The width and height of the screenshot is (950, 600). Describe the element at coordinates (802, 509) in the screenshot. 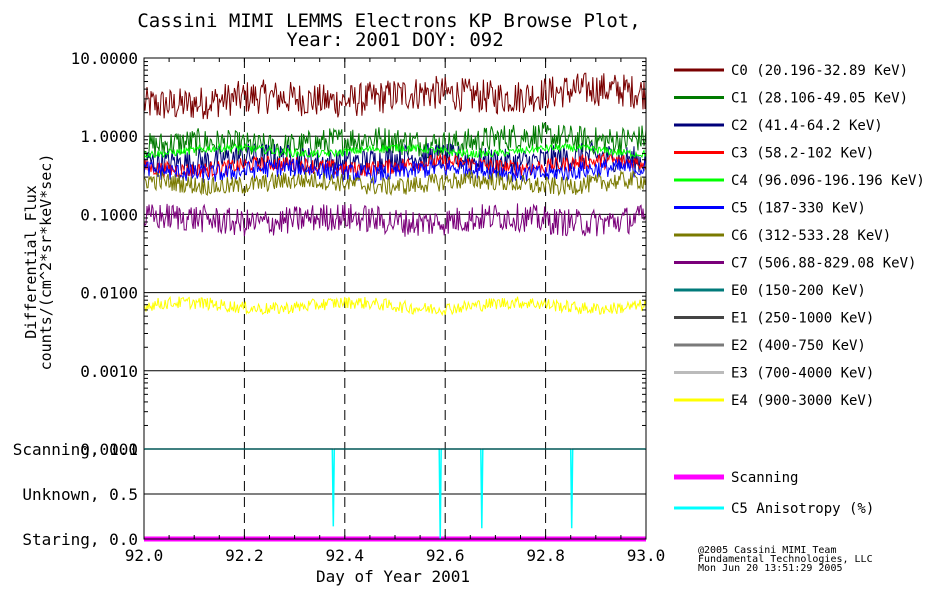

I see `legend-mode-label: C5 Anisotropy (%)` at that location.